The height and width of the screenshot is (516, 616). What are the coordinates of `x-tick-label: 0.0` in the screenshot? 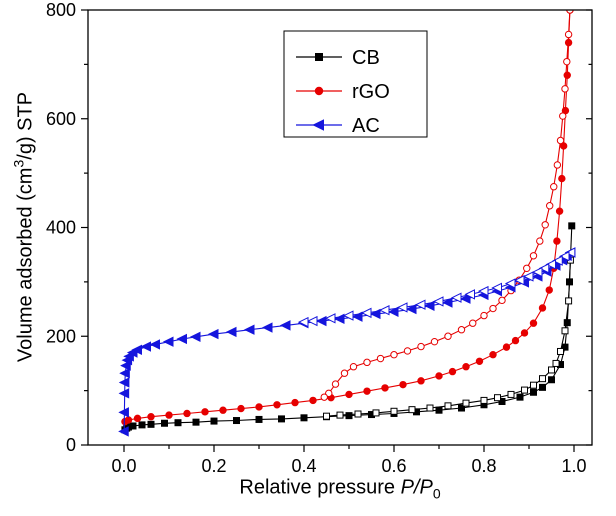 It's located at (123, 466).